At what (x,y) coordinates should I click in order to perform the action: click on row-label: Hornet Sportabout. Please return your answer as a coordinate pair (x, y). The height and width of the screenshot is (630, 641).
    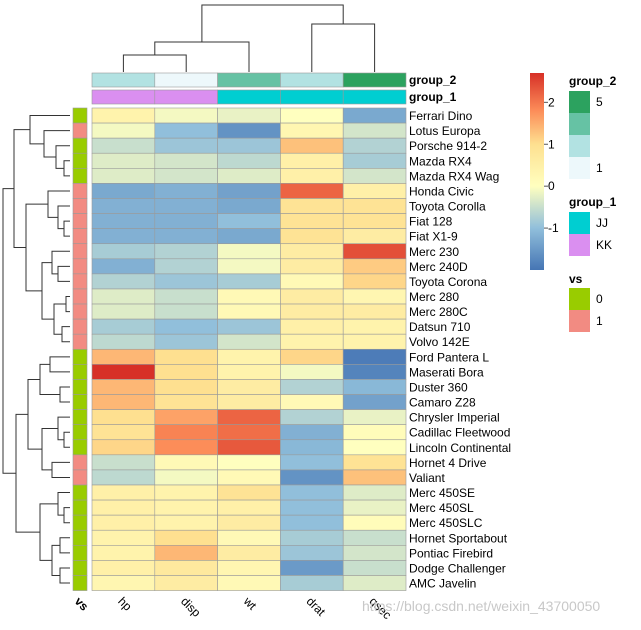
    Looking at the image, I should click on (458, 538).